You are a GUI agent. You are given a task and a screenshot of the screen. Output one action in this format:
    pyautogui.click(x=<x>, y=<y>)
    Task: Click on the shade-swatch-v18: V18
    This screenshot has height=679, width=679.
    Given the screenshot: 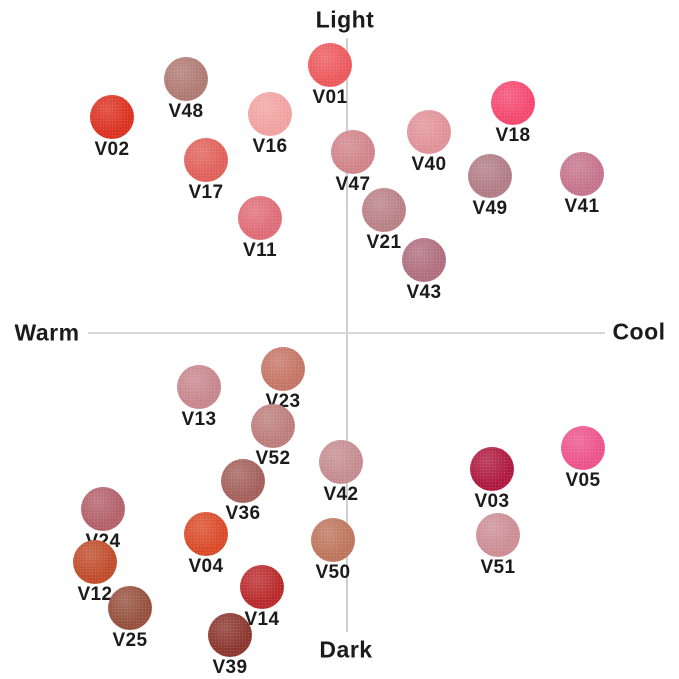 What is the action you would take?
    pyautogui.click(x=513, y=113)
    